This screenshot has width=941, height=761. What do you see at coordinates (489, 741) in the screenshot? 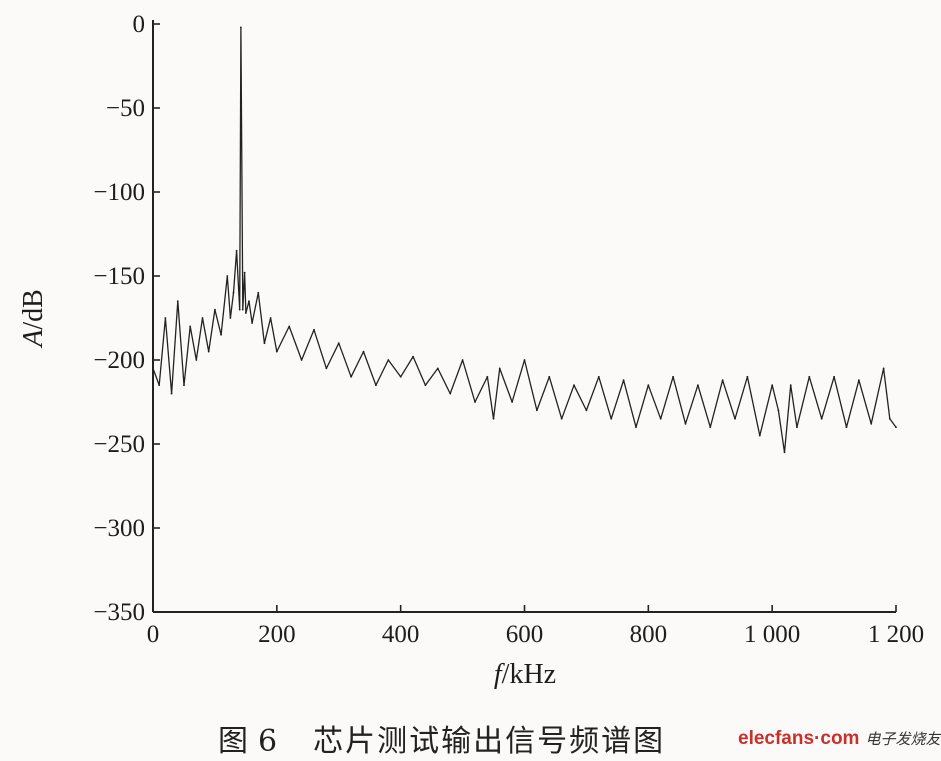
I see `caption-text: 芯片测试输出信号频谱图` at bounding box center [489, 741].